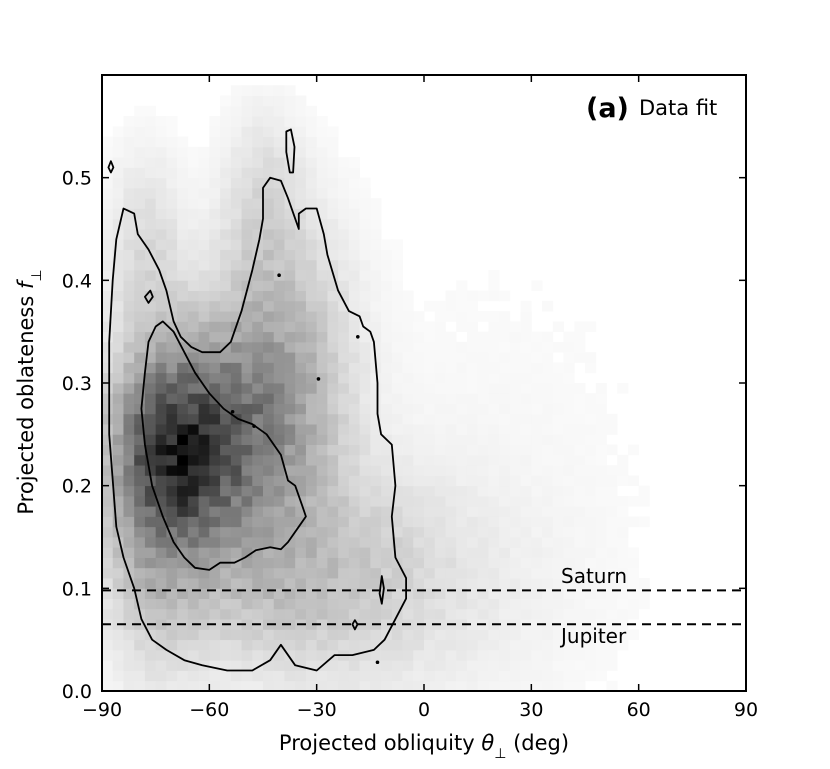 Image resolution: width=830 pixels, height=769 pixels. Describe the element at coordinates (290, 151) in the screenshot. I see `contour-island` at that location.